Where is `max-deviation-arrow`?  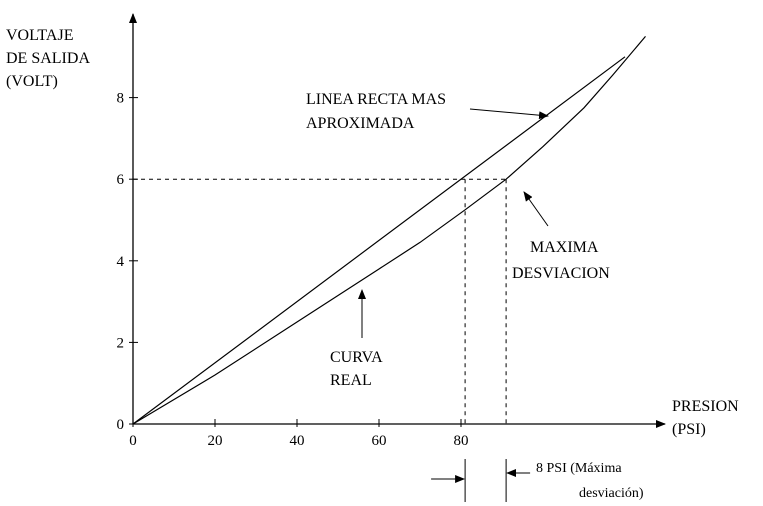
max-deviation-arrow is located at coordinates (536, 209).